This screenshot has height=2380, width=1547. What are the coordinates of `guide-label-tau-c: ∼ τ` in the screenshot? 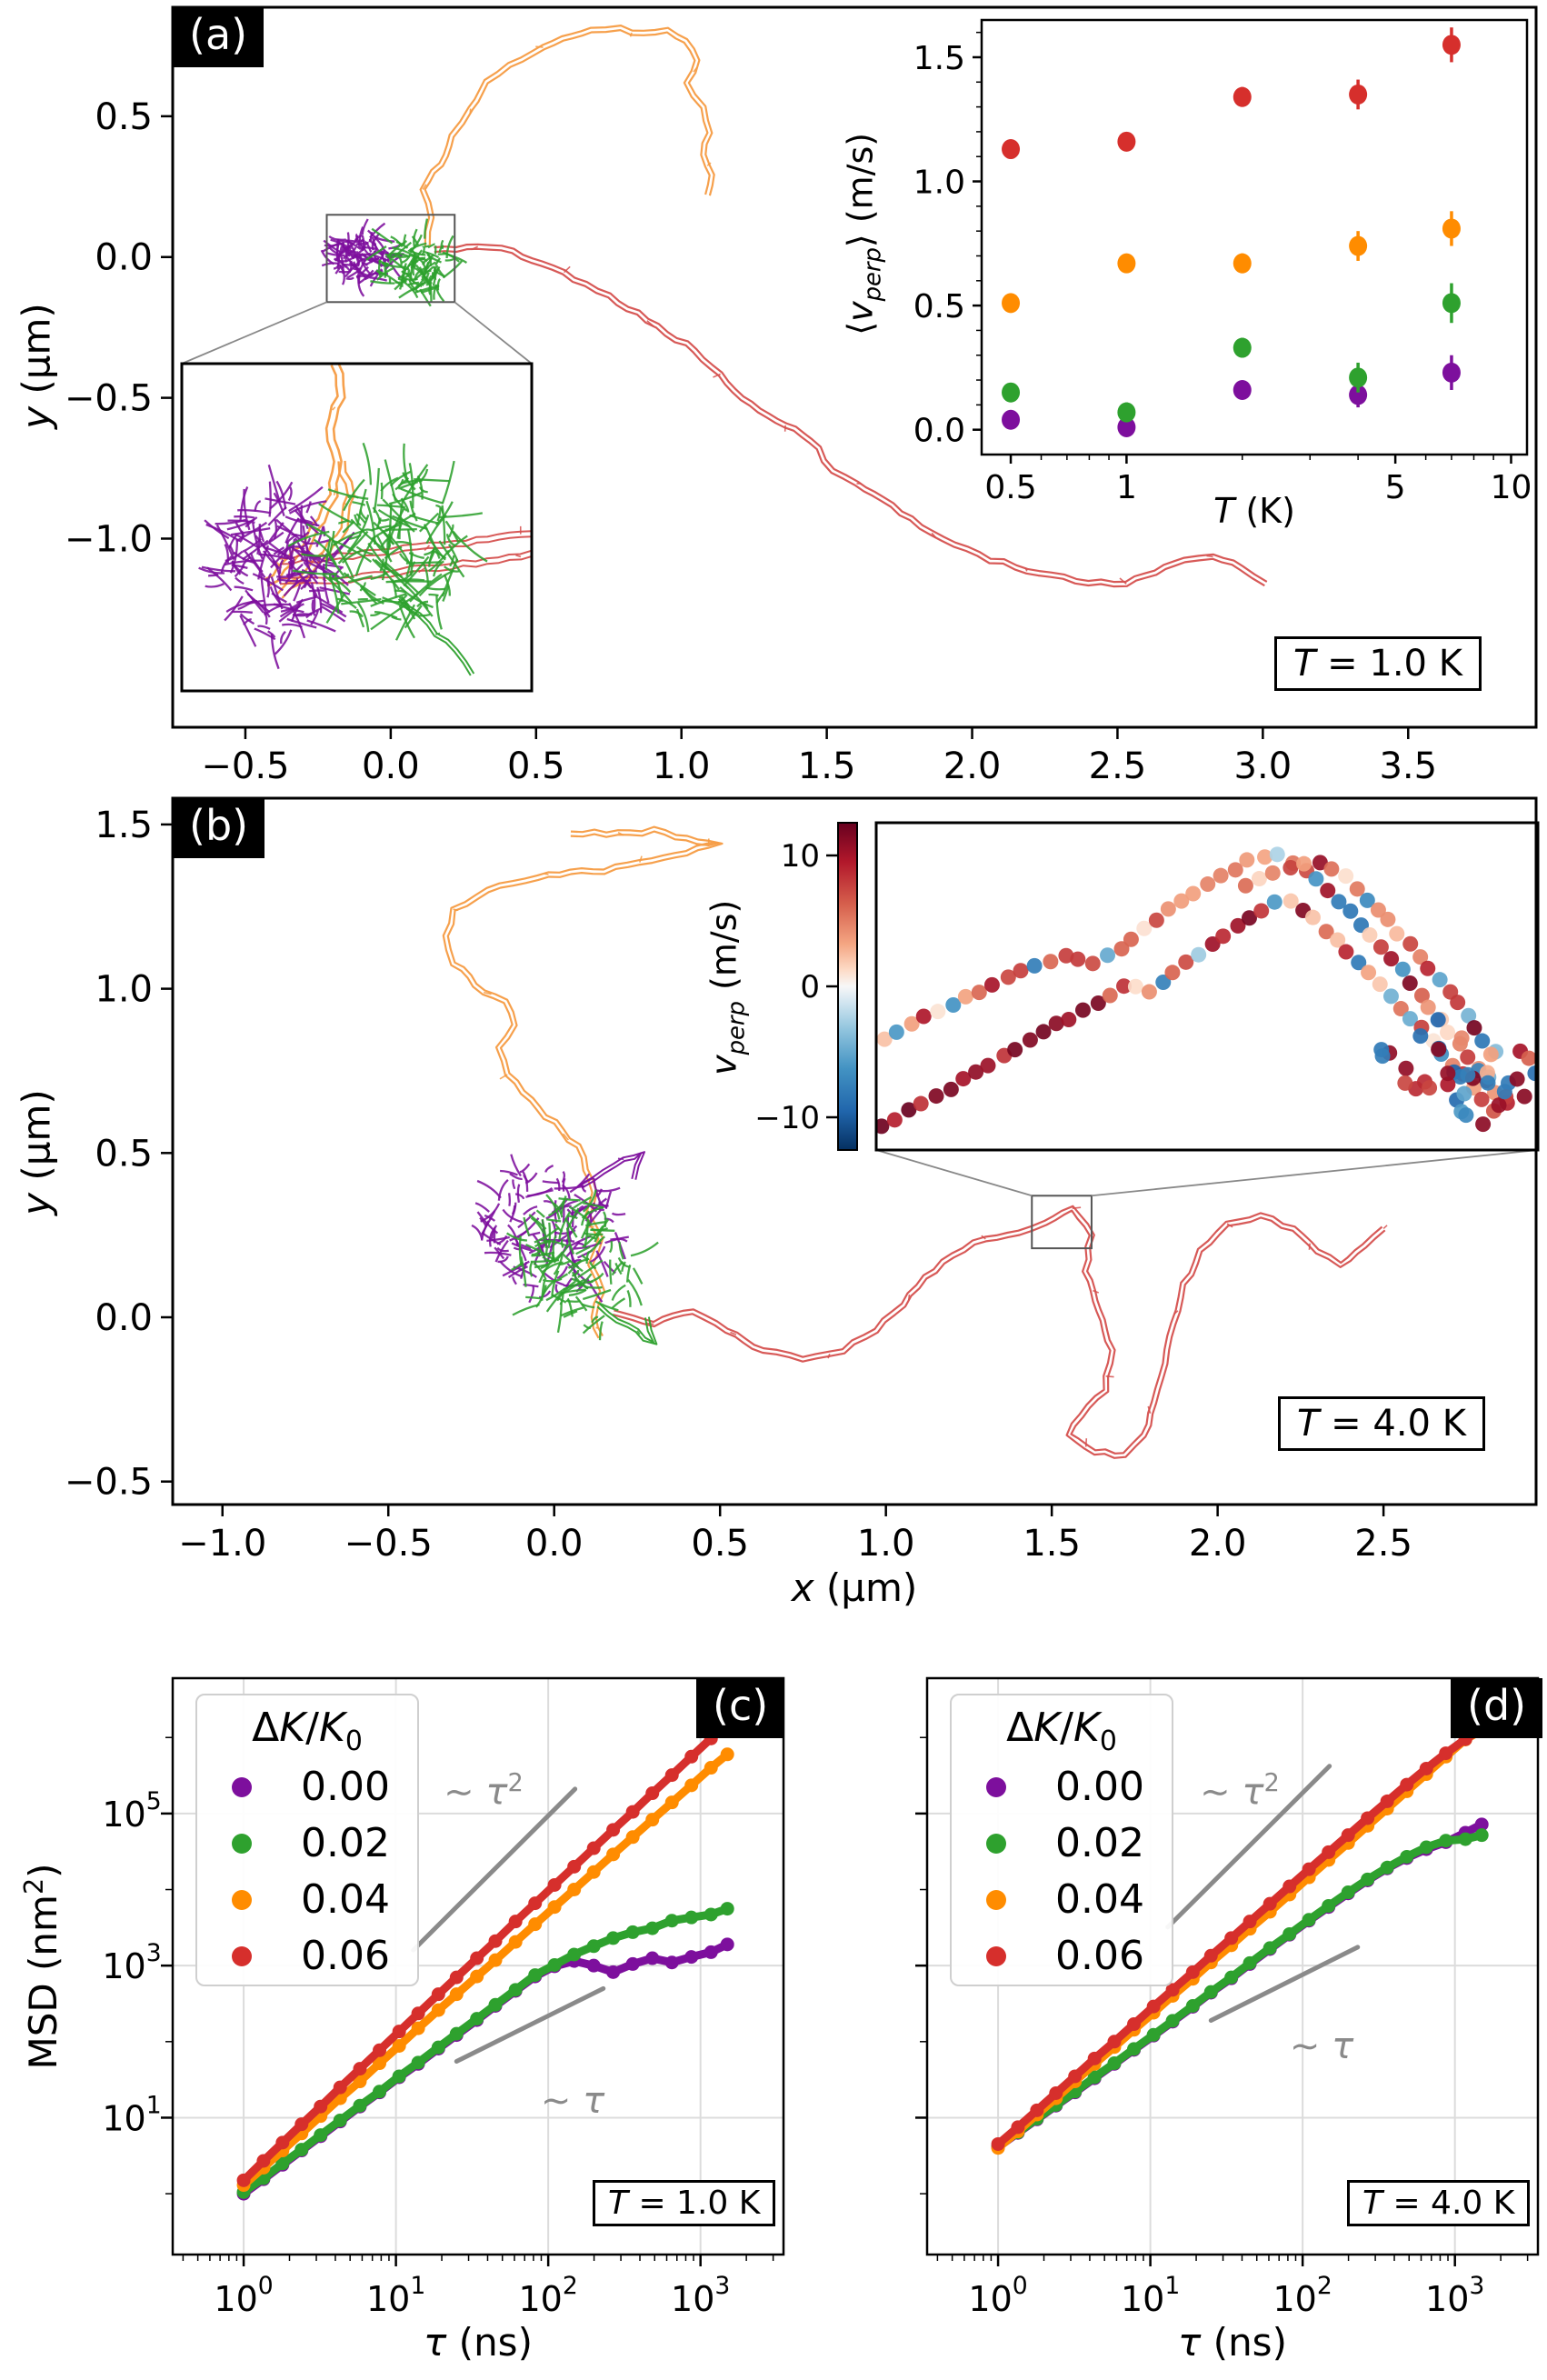 It's located at (573, 2101).